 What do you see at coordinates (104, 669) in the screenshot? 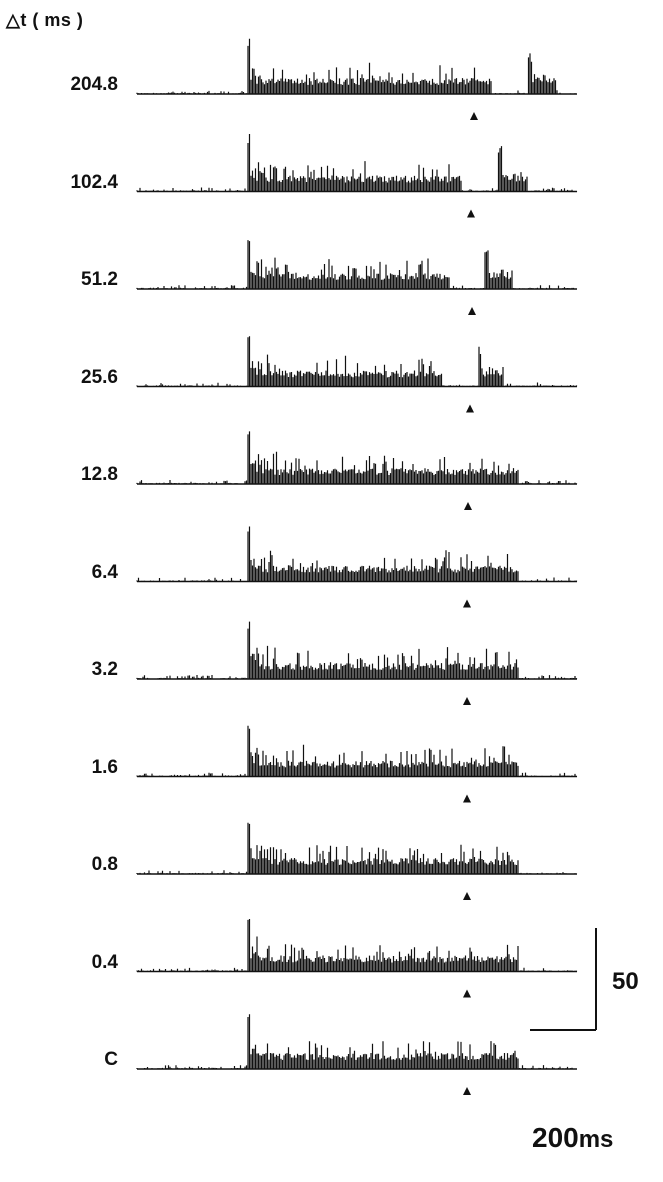
I see `row-label: 3.2` at bounding box center [104, 669].